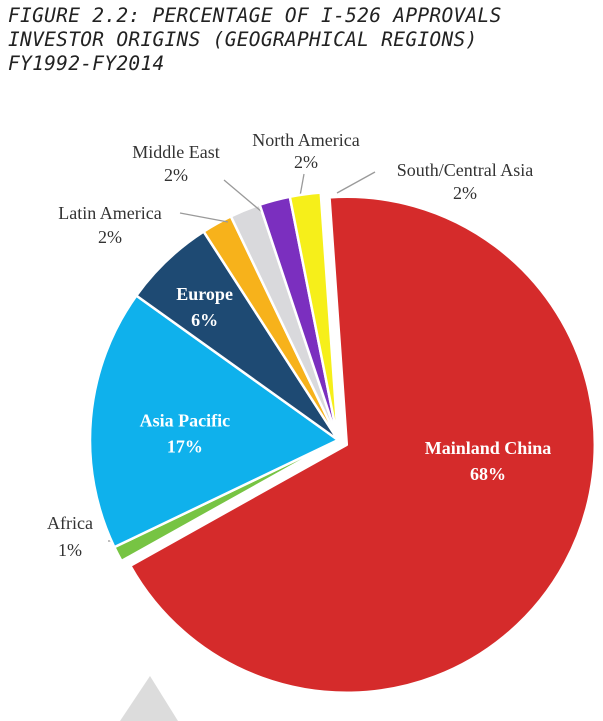  I want to click on slice-name-label: Mainland China, so click(488, 448).